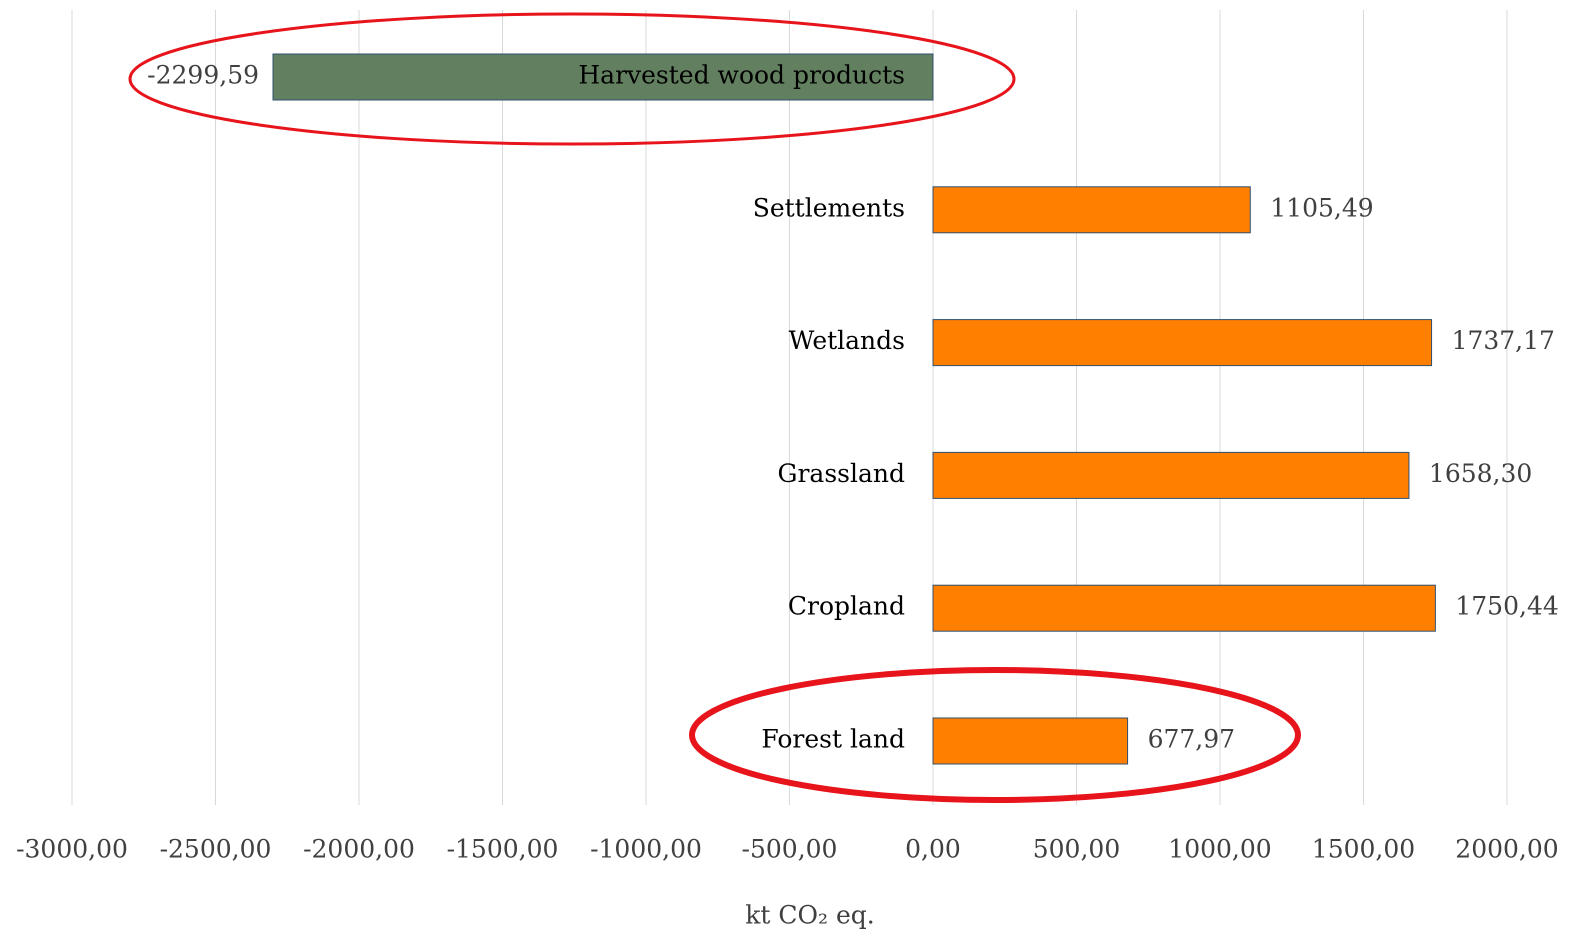 The width and height of the screenshot is (1596, 949). Describe the element at coordinates (1503, 340) in the screenshot. I see `value-label: 1737,17` at that location.